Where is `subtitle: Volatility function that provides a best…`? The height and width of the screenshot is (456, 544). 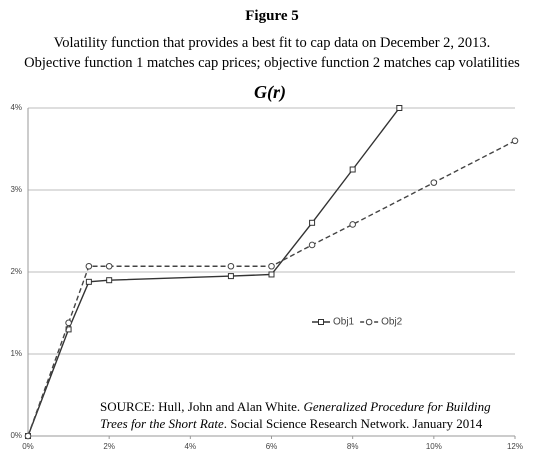 subtitle: Volatility function that provides a best… is located at coordinates (272, 43).